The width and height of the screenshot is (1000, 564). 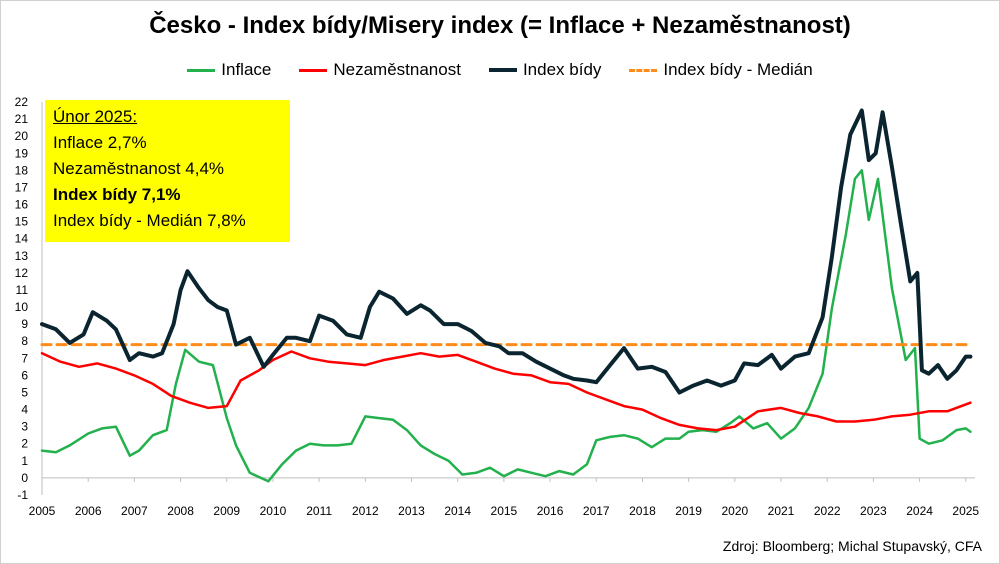 What do you see at coordinates (397, 69) in the screenshot?
I see `legend-label-nezam: Nezaměstnanost` at bounding box center [397, 69].